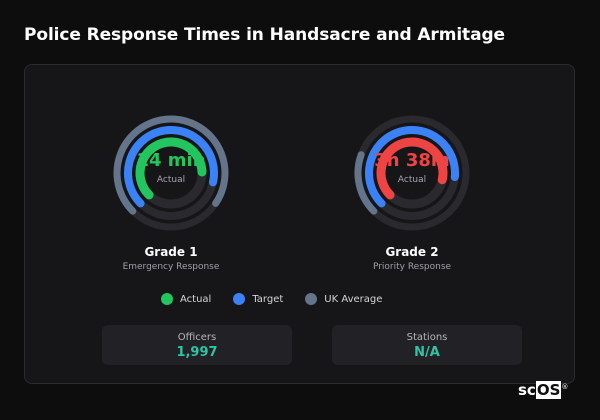 The width and height of the screenshot is (600, 420). Describe the element at coordinates (412, 180) in the screenshot. I see `grade-2-actual-label: Actual` at that location.